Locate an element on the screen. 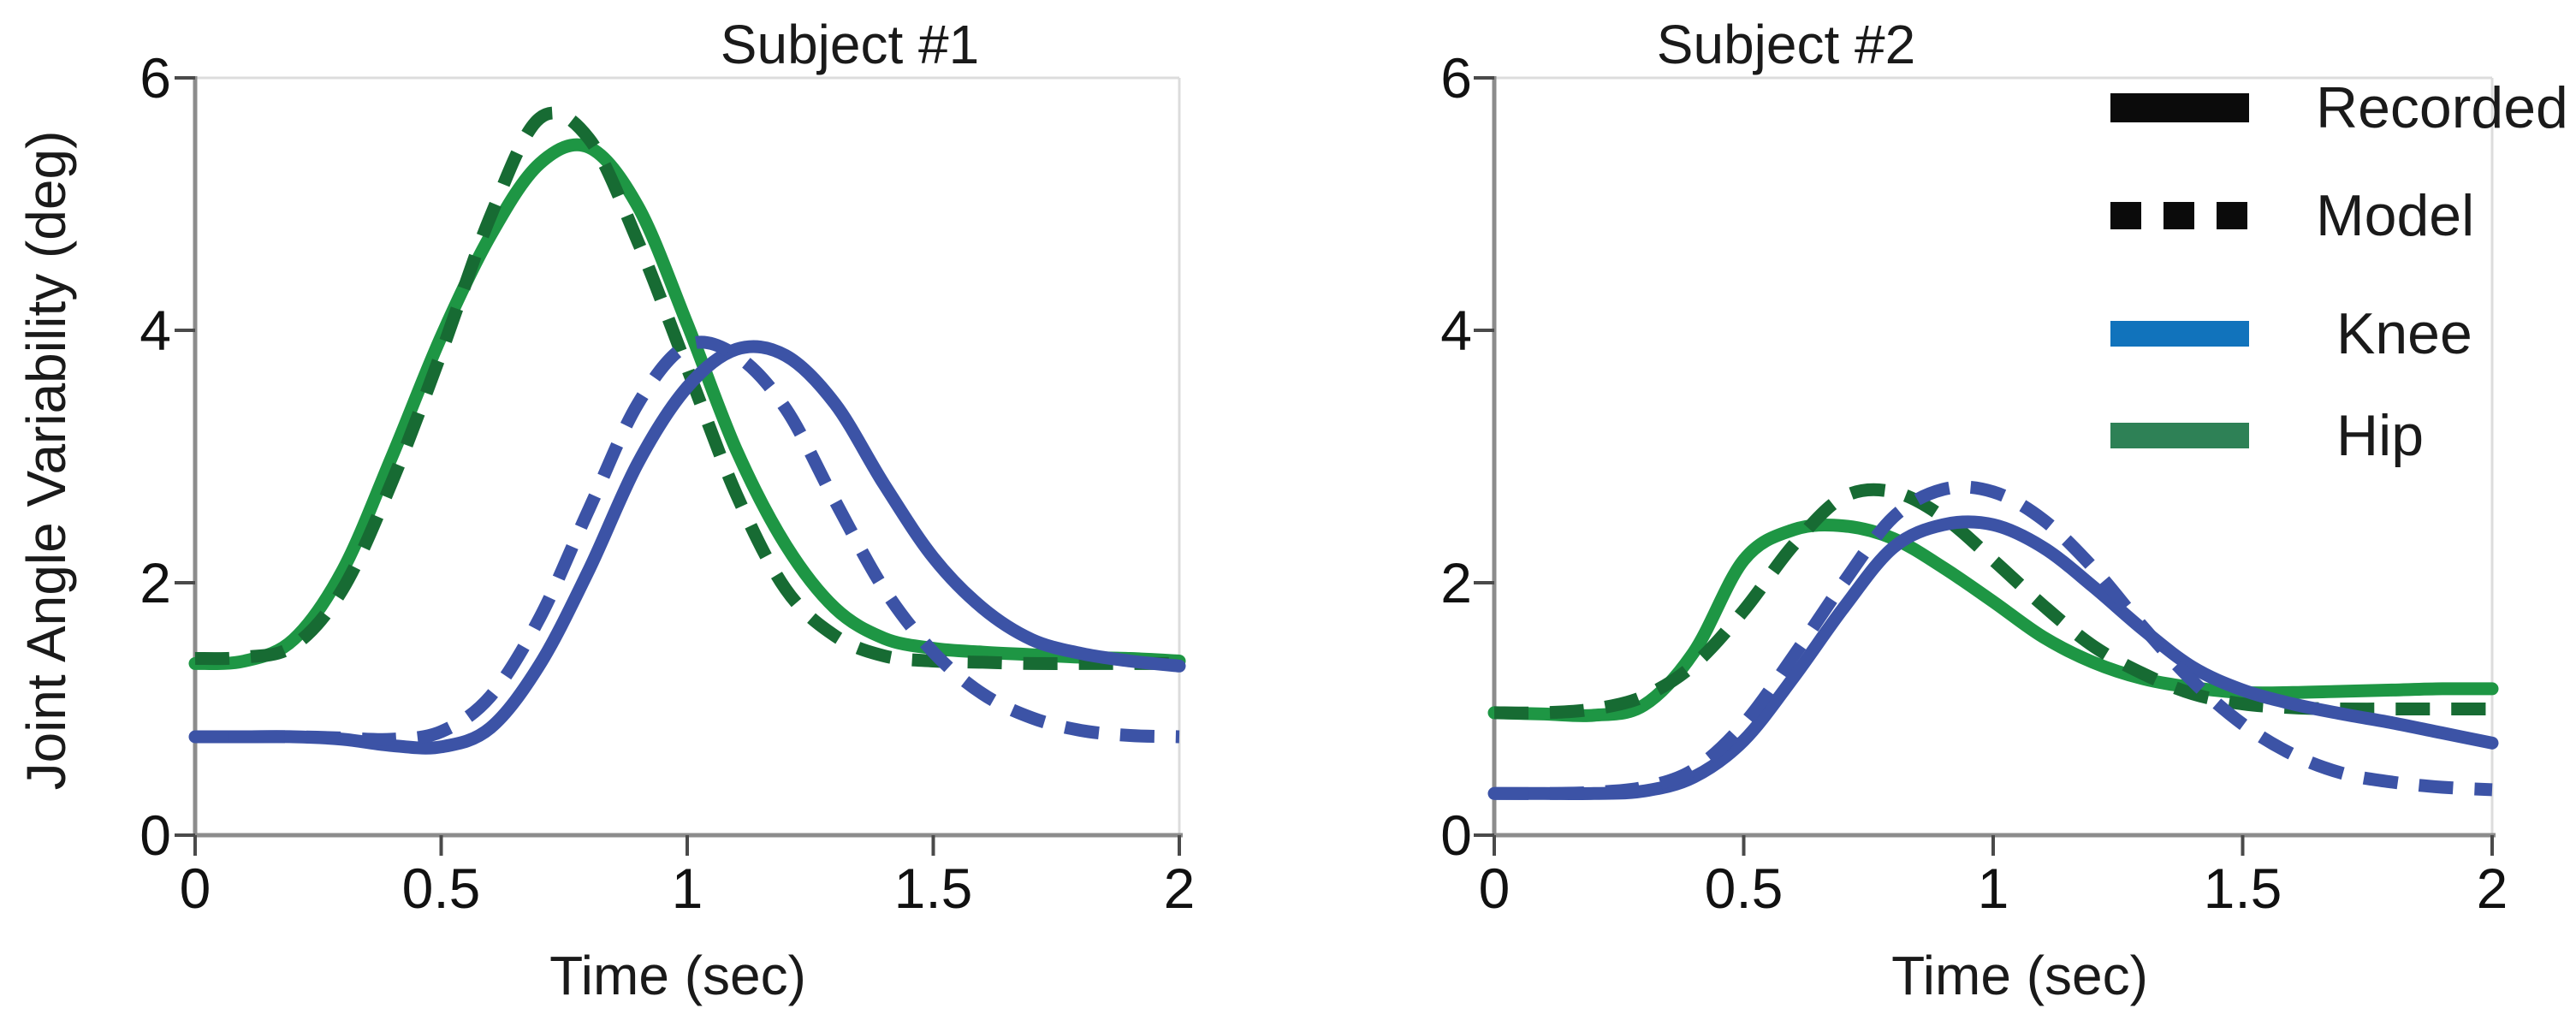 This screenshot has height=1026, width=2576. legend-label-model: Model is located at coordinates (2395, 215).